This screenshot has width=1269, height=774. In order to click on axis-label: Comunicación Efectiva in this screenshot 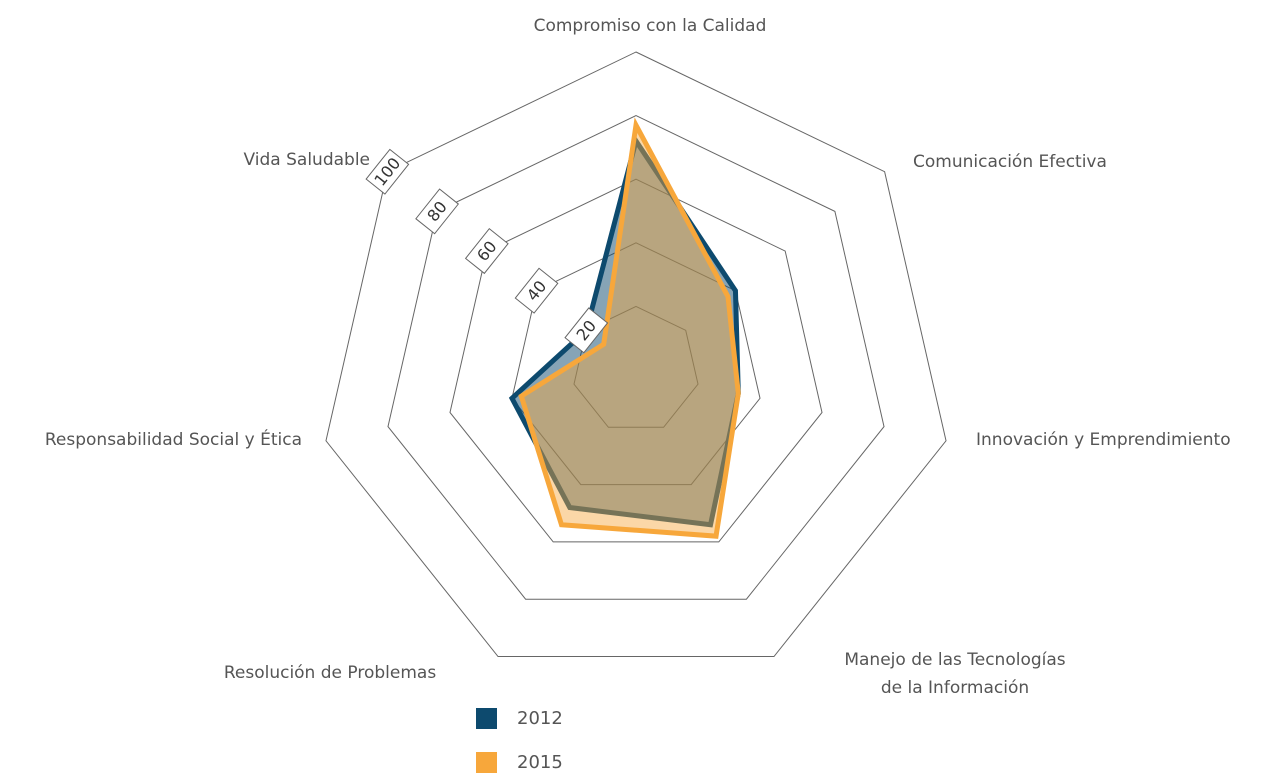, I will do `click(1010, 162)`.